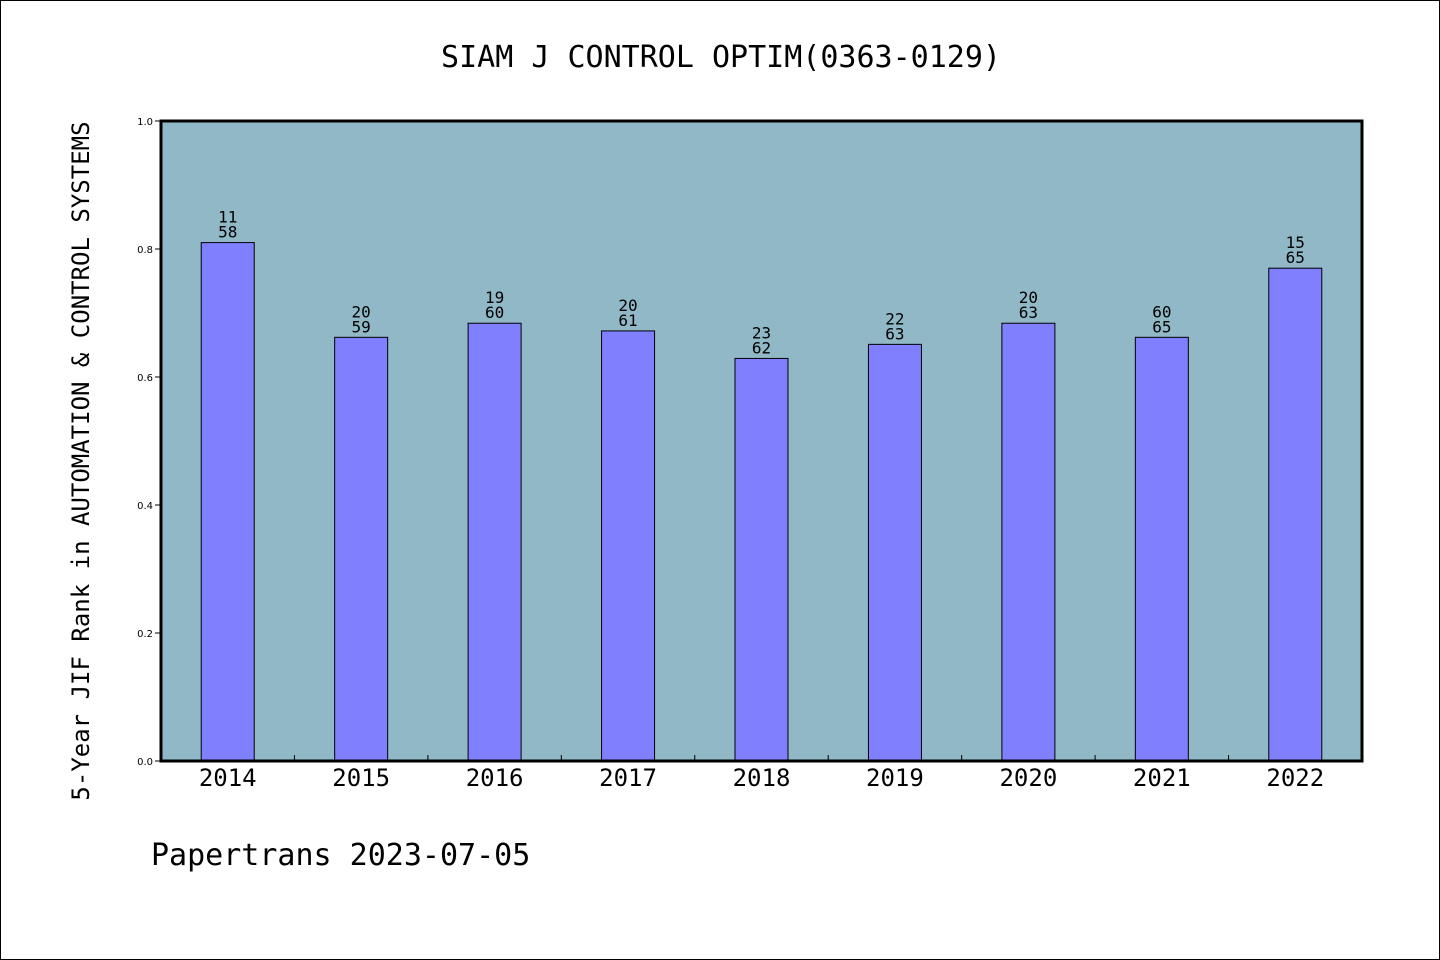 Image resolution: width=1440 pixels, height=960 pixels. I want to click on x-tick-label: 2017, so click(628, 778).